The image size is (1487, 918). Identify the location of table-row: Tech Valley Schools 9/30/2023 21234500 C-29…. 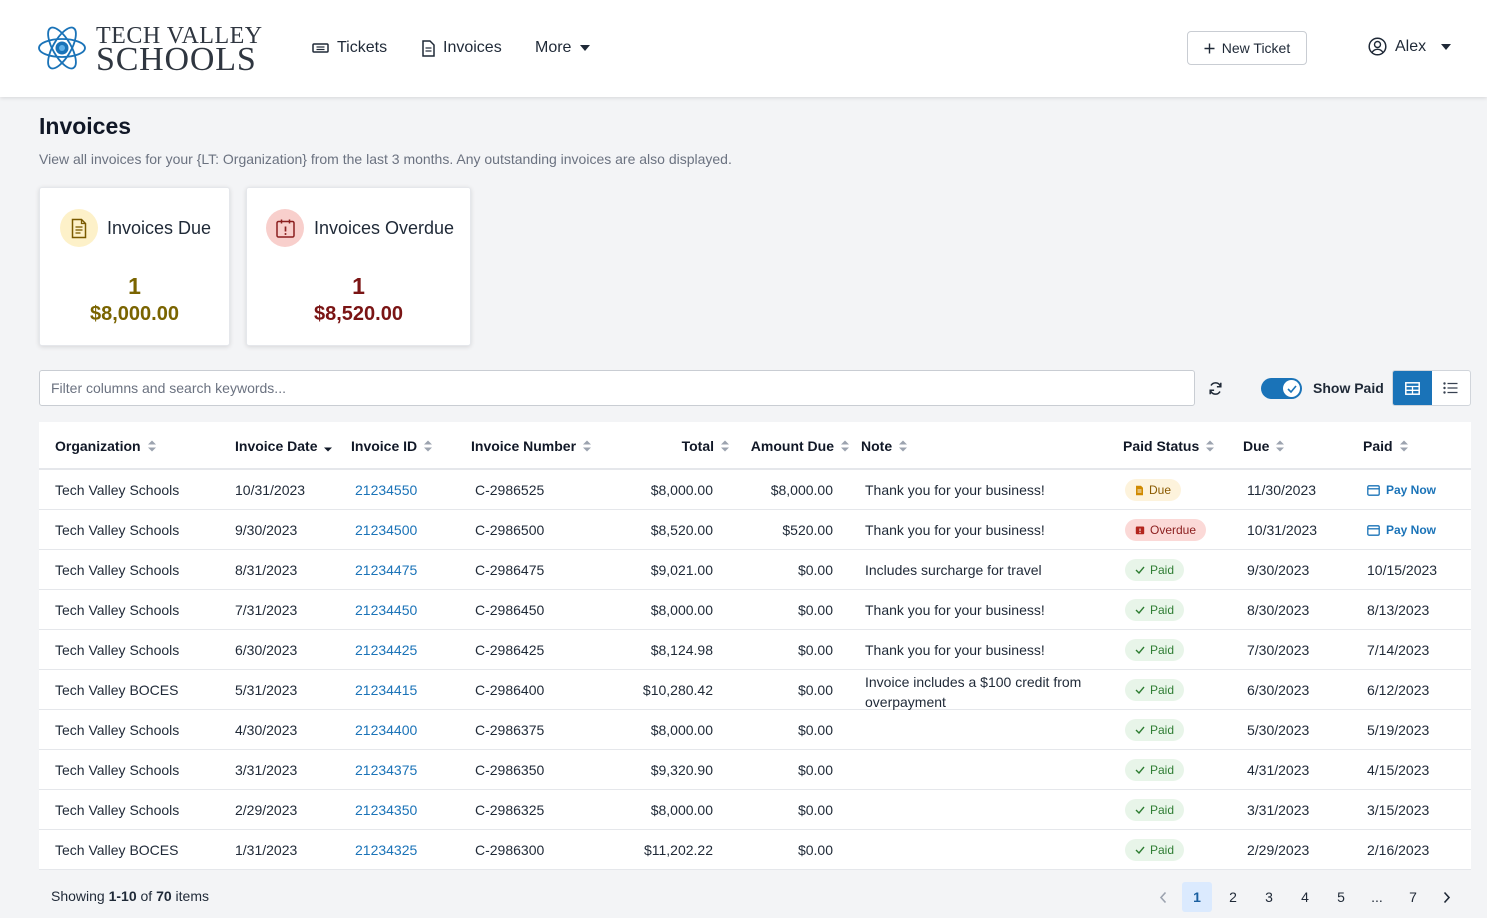
(755, 530).